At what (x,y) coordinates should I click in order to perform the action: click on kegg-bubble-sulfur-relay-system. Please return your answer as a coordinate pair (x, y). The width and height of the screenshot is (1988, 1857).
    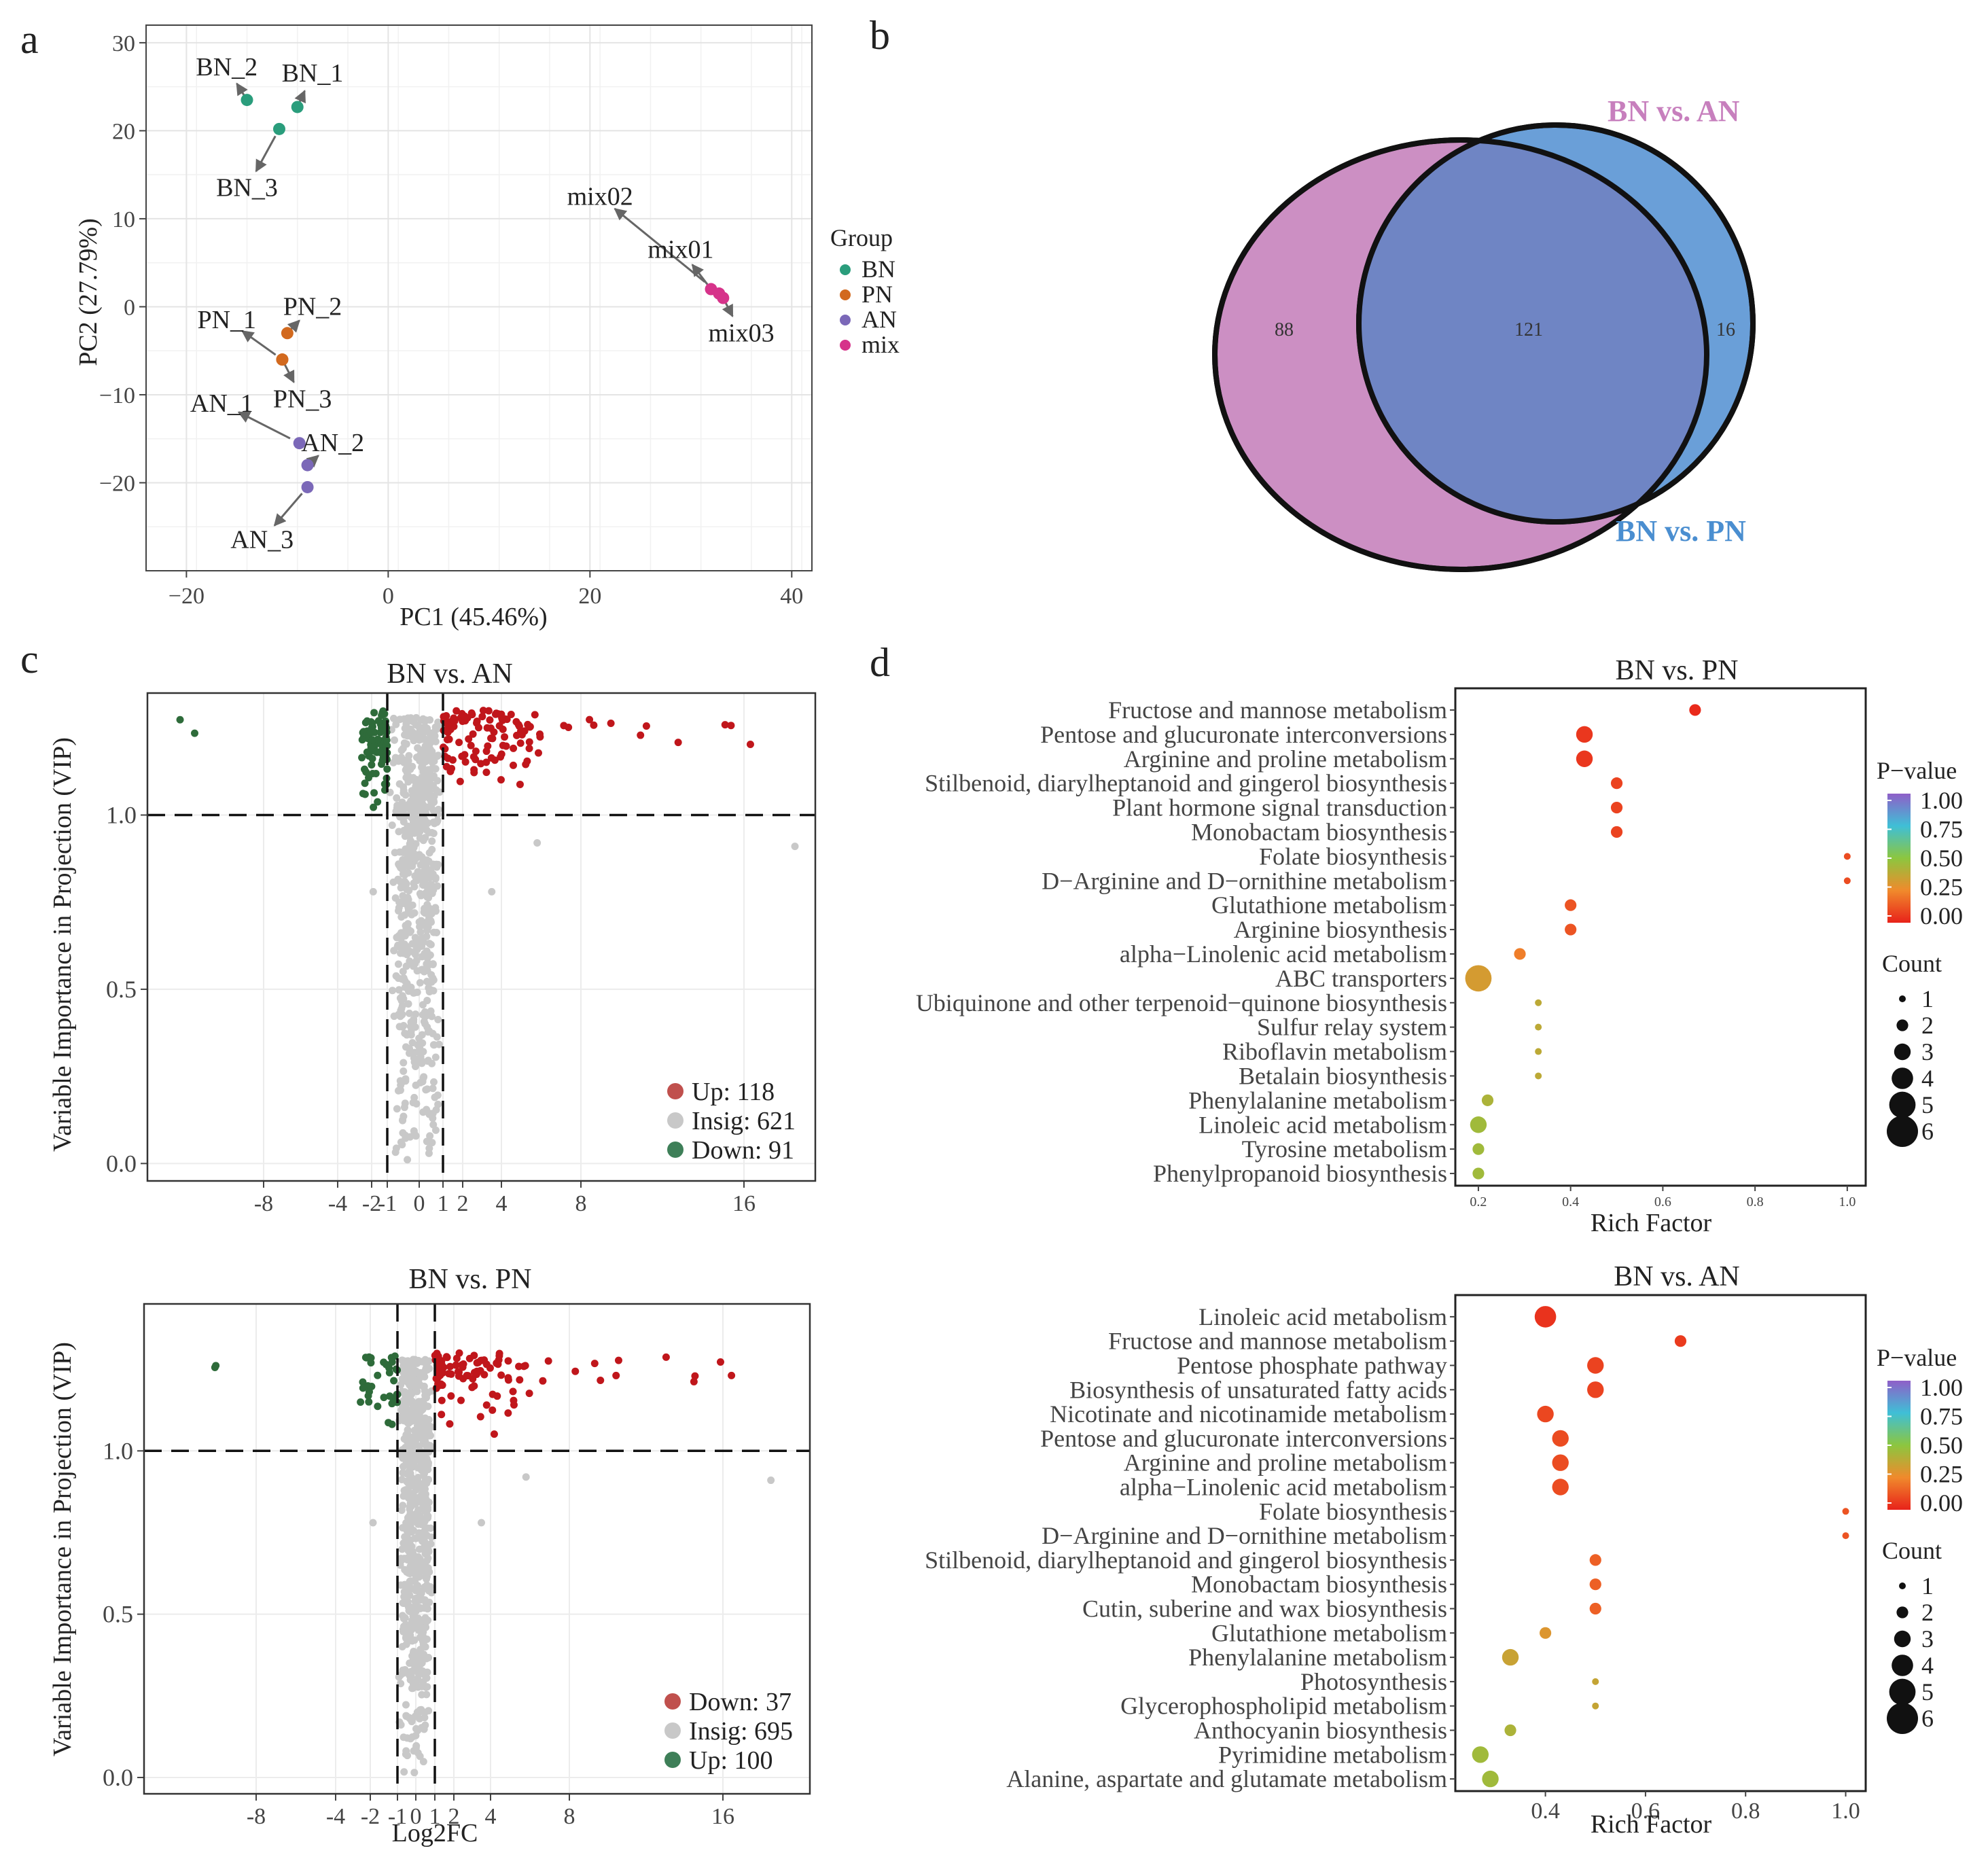
    Looking at the image, I should click on (1538, 1027).